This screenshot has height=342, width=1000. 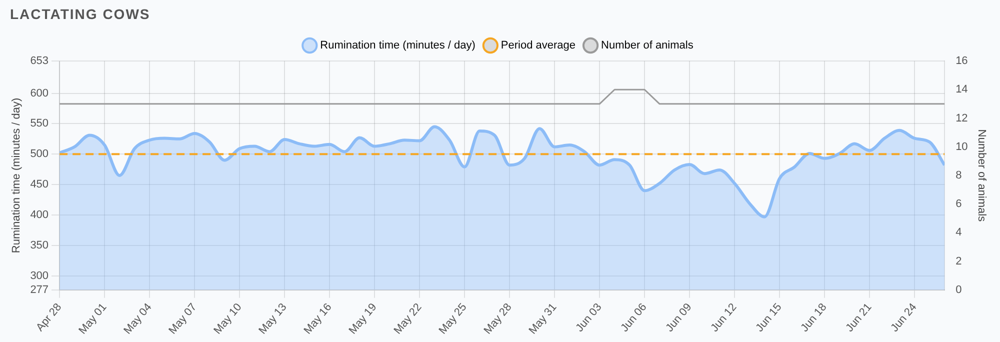 What do you see at coordinates (39, 290) in the screenshot?
I see `y-tick-label: 277` at bounding box center [39, 290].